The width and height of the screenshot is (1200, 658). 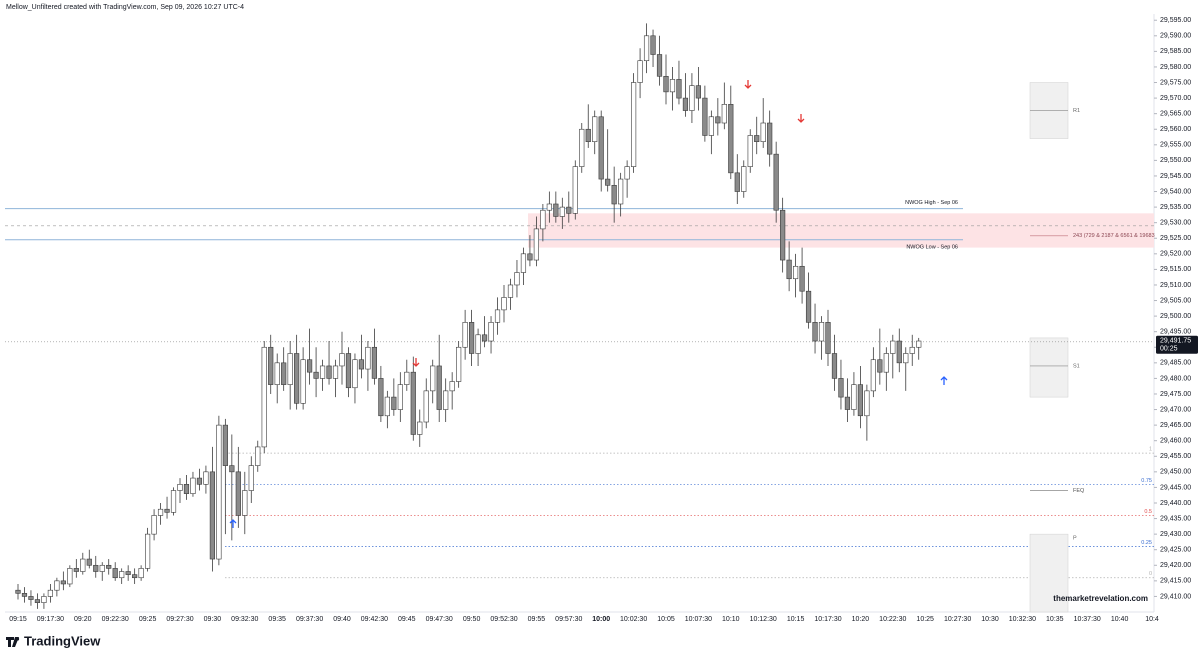 What do you see at coordinates (932, 247) in the screenshot?
I see `level-label: NWOG Low - Sep 06` at bounding box center [932, 247].